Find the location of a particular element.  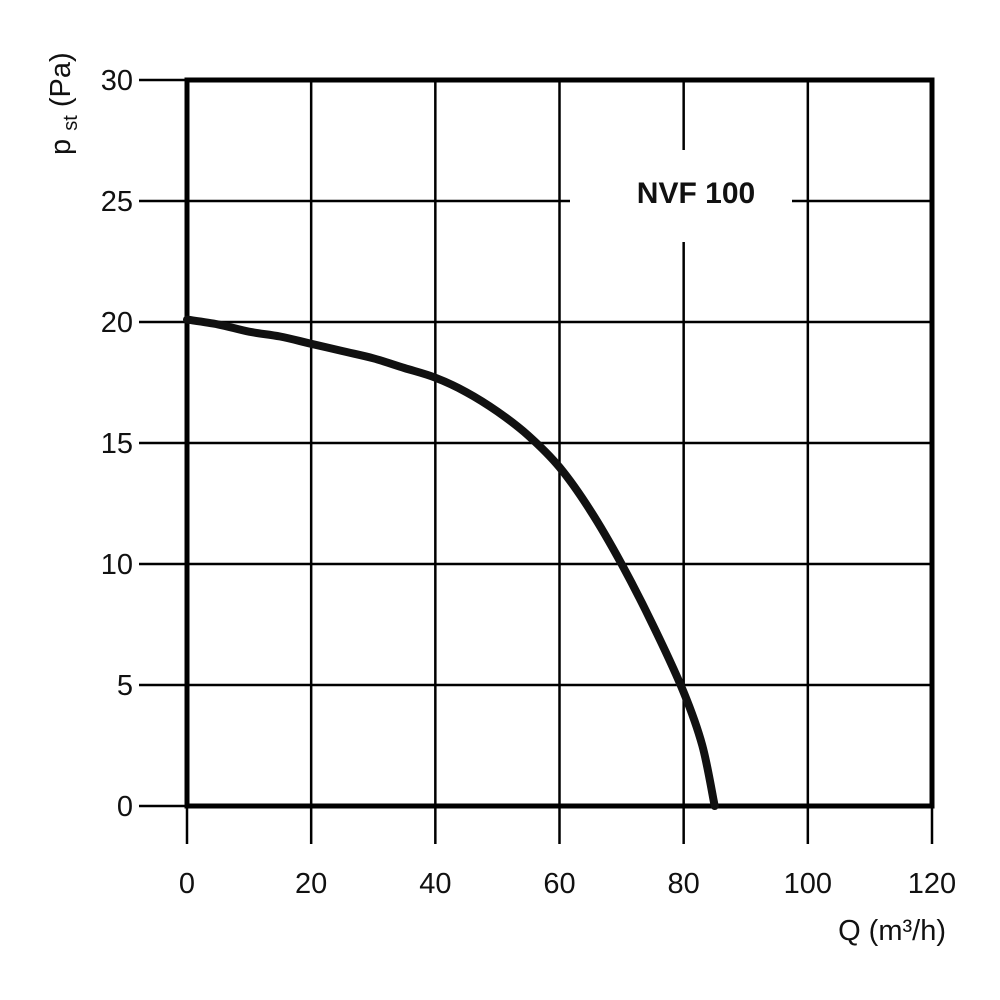

x-tick-label-0: 0 is located at coordinates (187, 884).